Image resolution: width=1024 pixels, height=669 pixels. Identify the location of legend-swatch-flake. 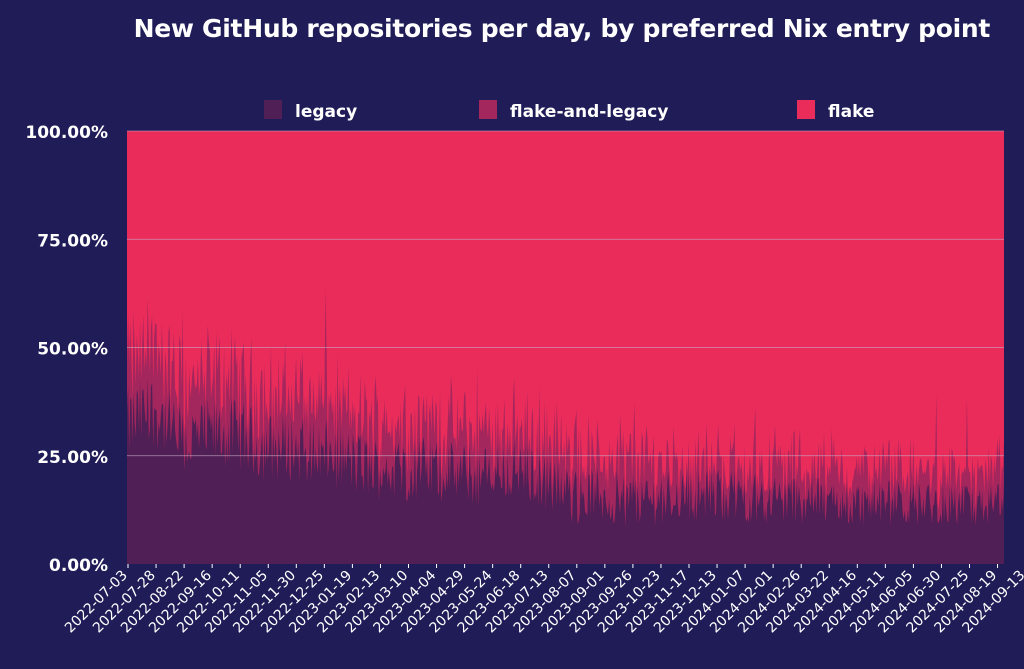
(806, 109).